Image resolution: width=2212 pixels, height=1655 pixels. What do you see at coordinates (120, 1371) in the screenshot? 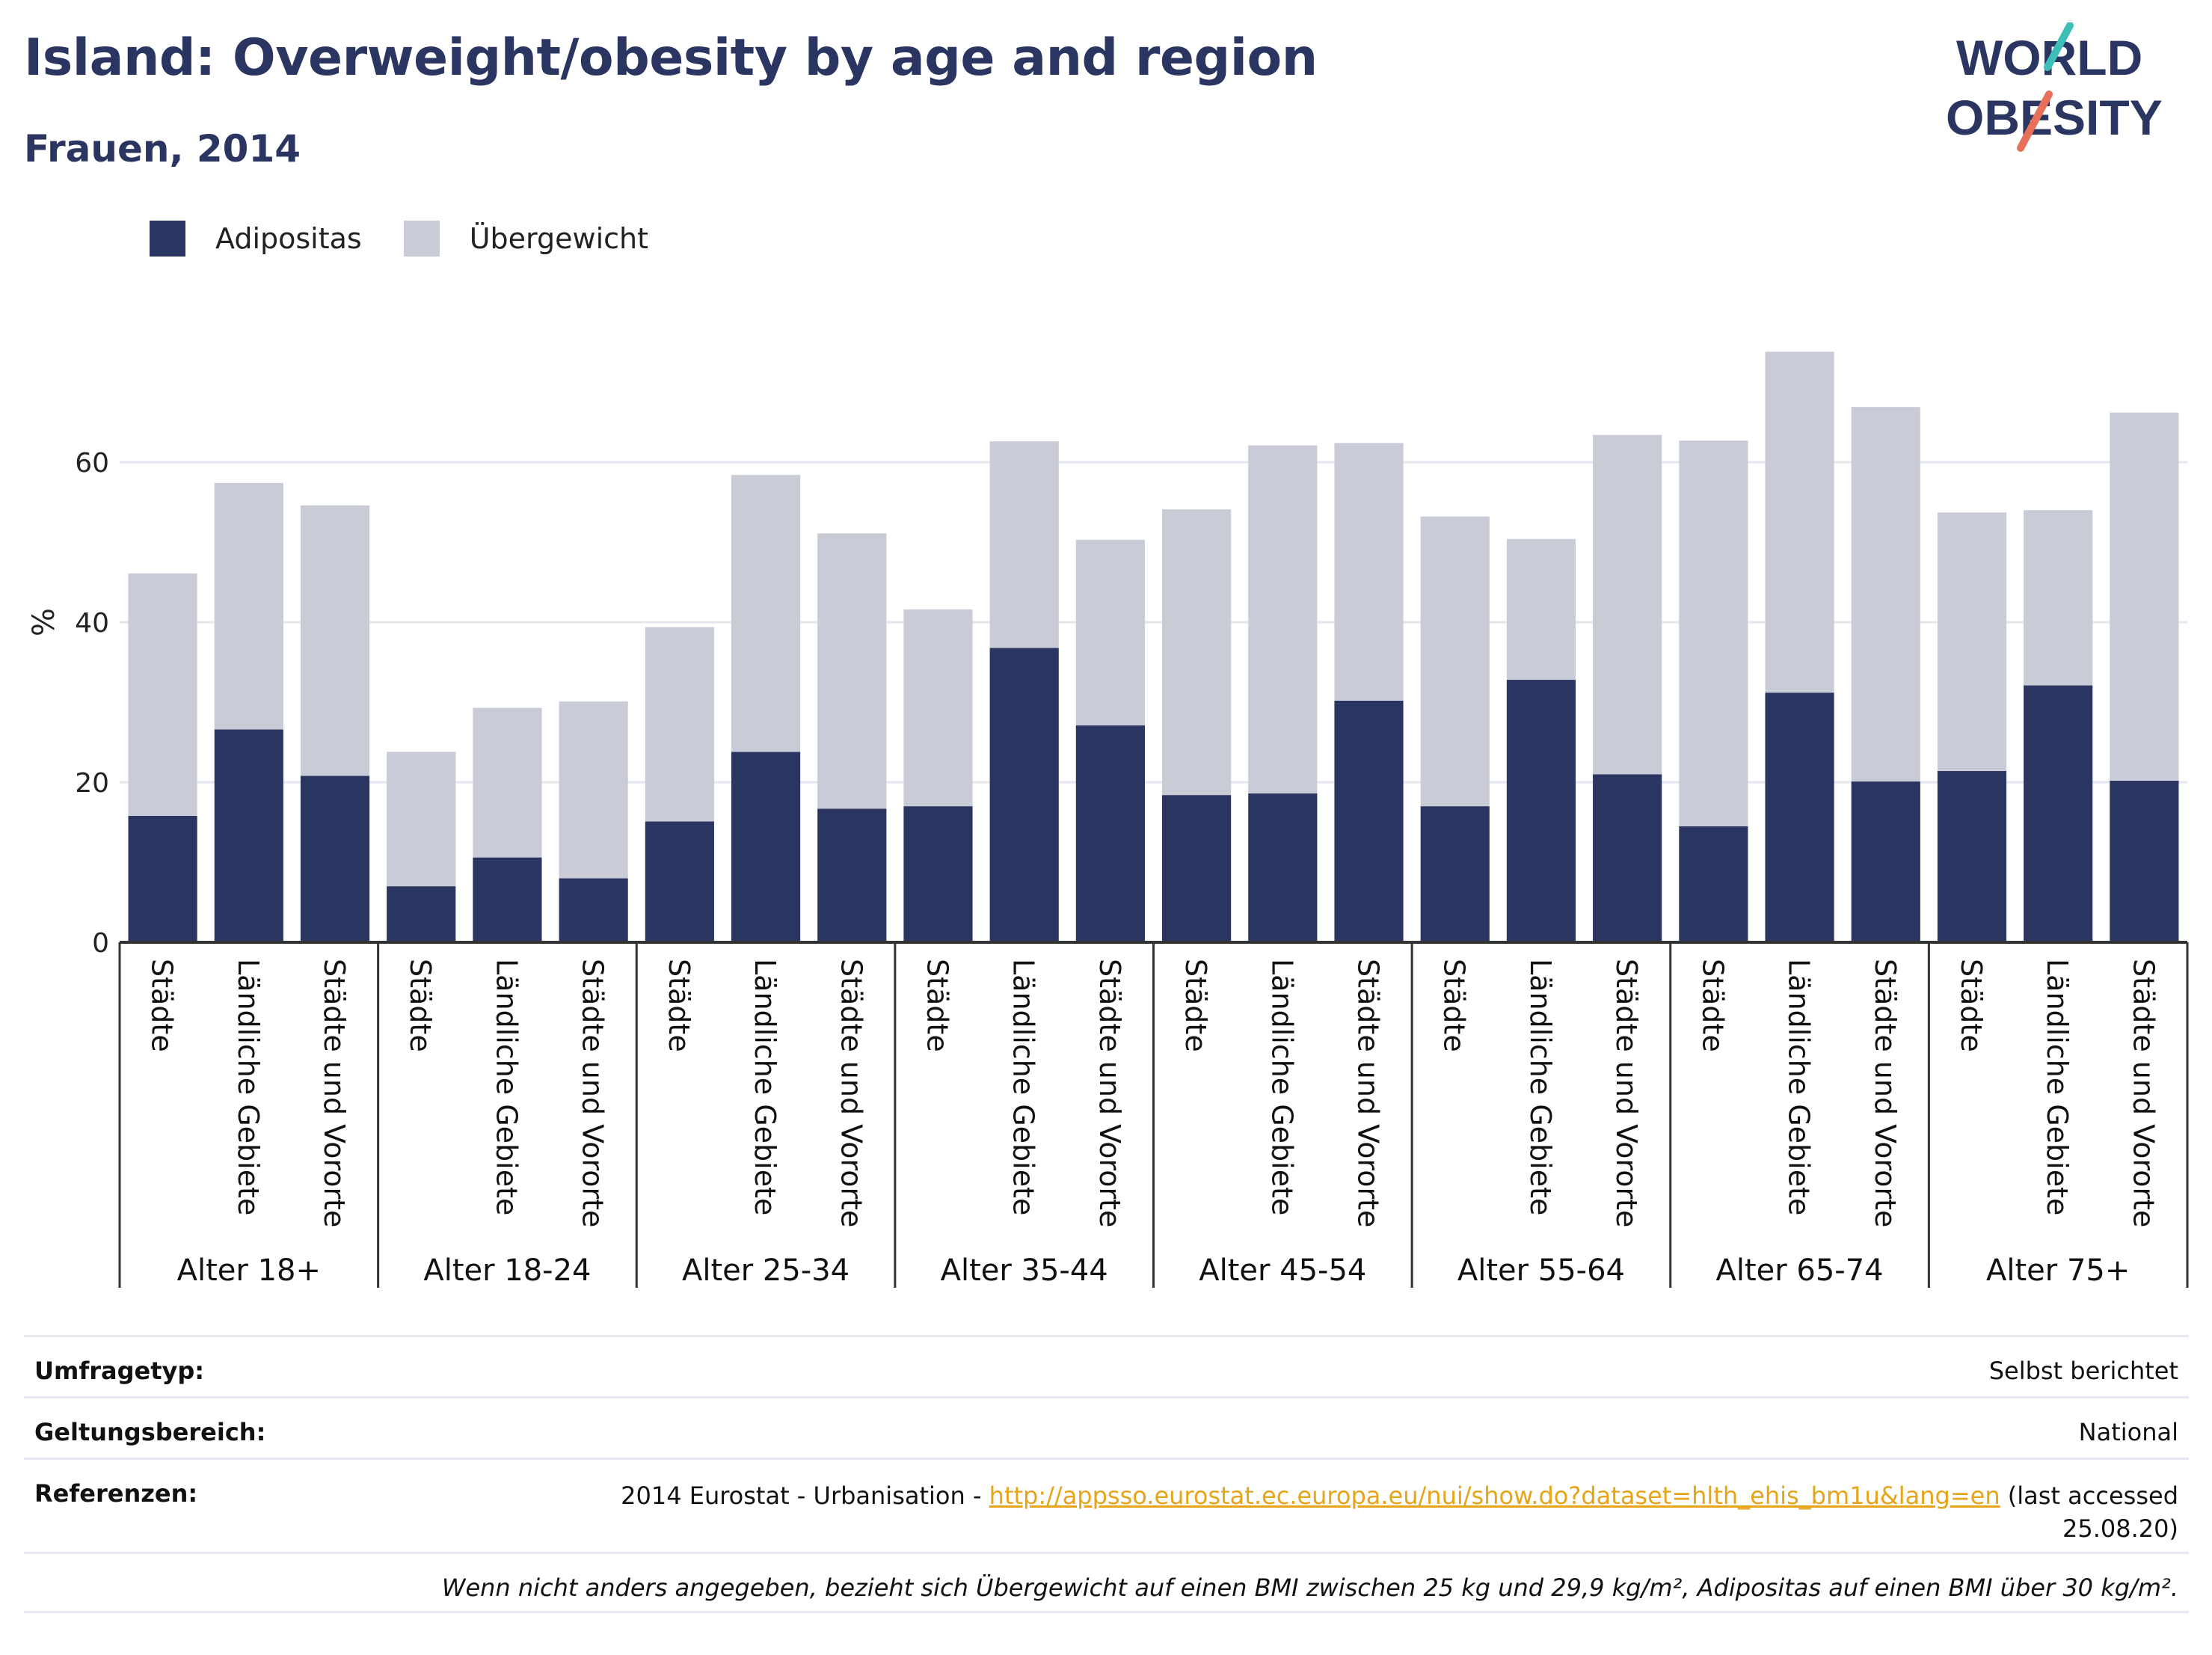
I see `info-key-survey-type: Umfragetyp:` at bounding box center [120, 1371].